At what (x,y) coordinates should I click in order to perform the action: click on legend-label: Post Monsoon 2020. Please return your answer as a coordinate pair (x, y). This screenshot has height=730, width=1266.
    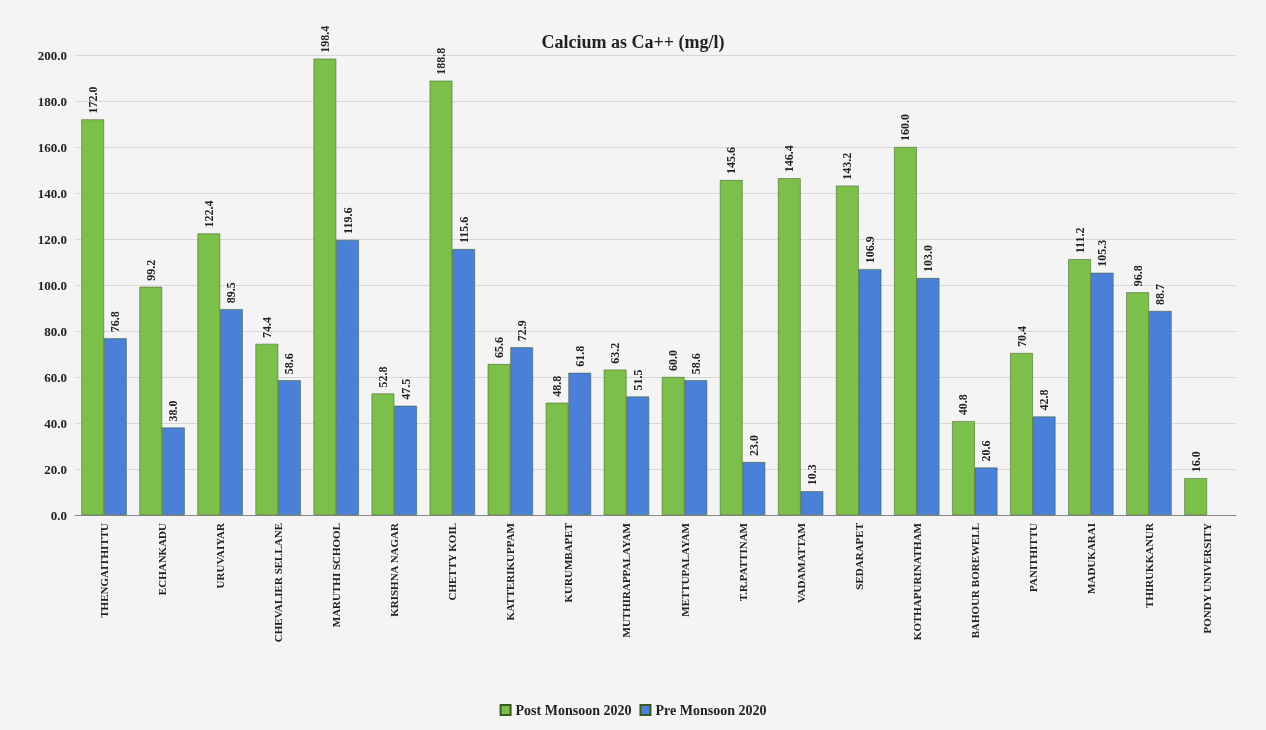
    Looking at the image, I should click on (573, 710).